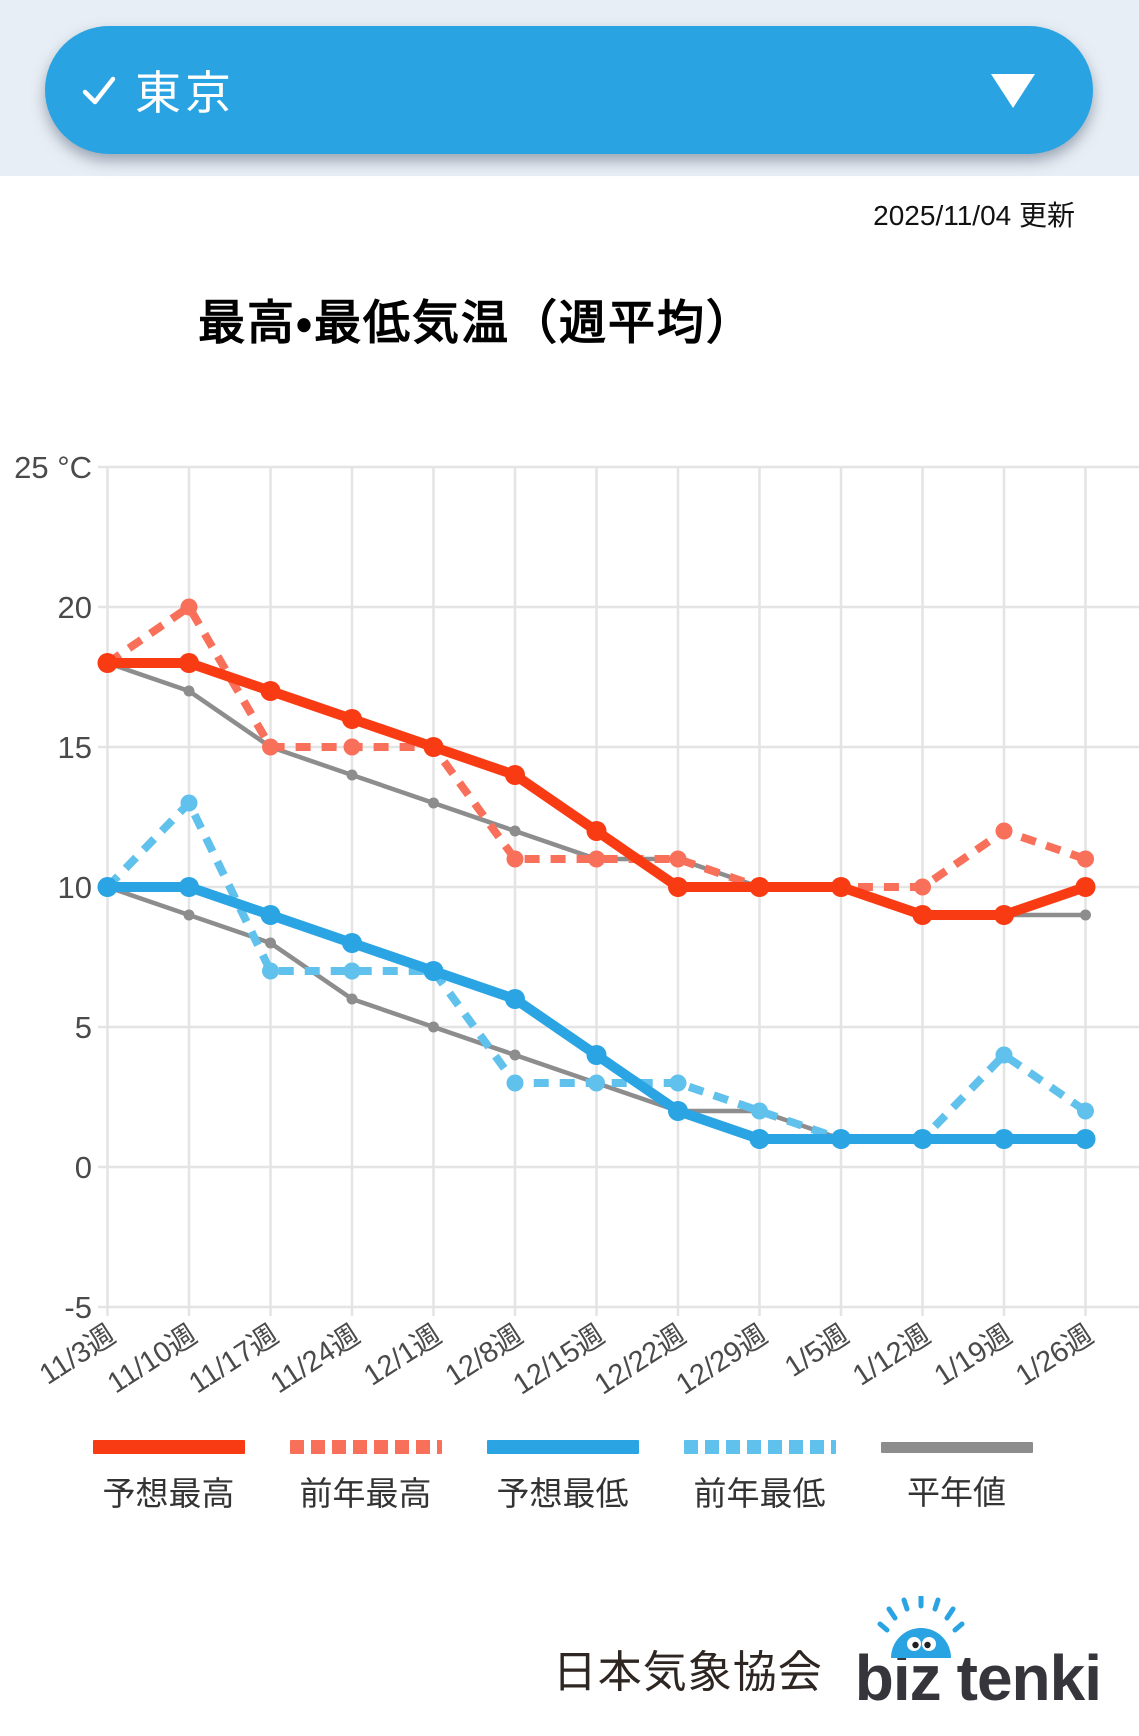  I want to click on legend-label: 予想最低, so click(562, 1493).